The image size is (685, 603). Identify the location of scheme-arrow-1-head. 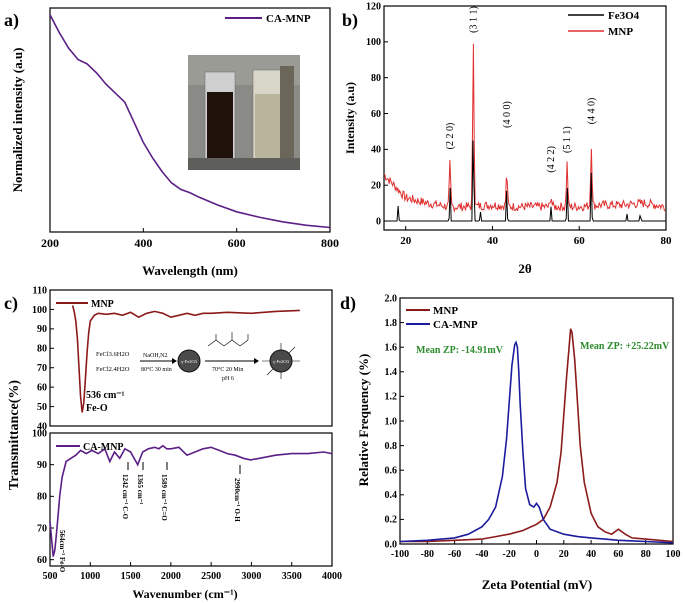
(174, 361).